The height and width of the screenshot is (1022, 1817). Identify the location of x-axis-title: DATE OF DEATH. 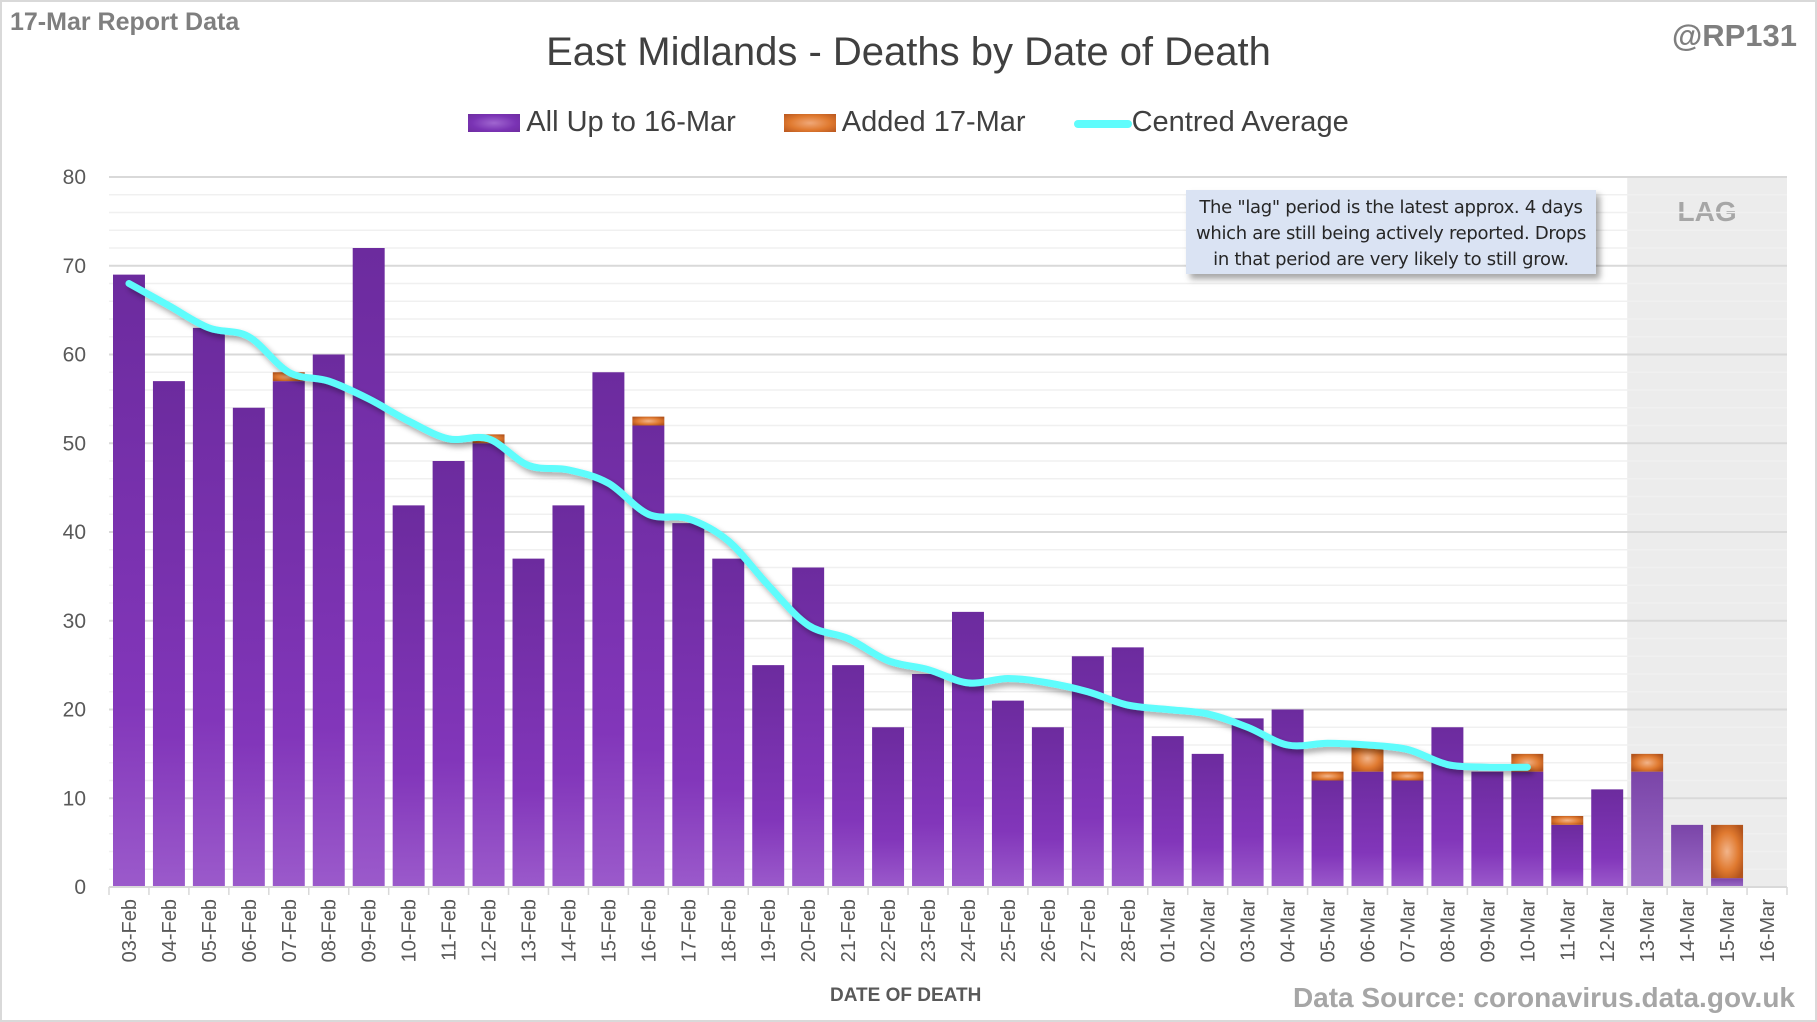
(906, 995).